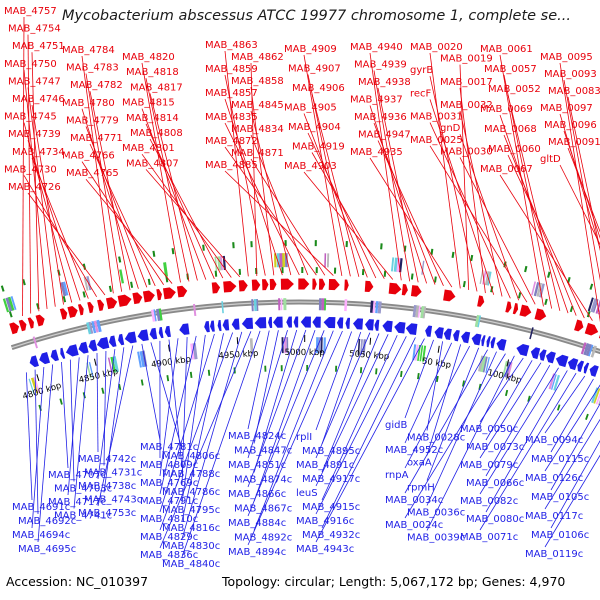  What do you see at coordinates (554, 440) in the screenshot?
I see `reverse-gene-label: MAB_0094c` at bounding box center [554, 440].